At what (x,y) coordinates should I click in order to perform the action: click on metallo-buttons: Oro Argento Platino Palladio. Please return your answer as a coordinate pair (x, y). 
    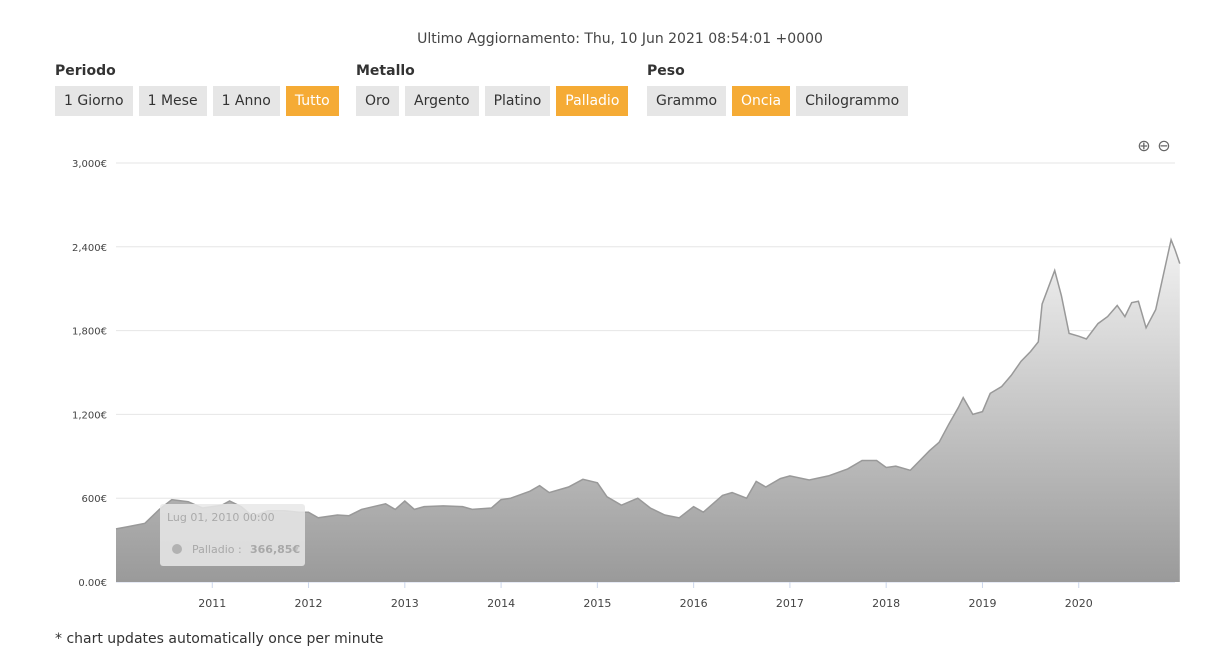
    Looking at the image, I should click on (492, 101).